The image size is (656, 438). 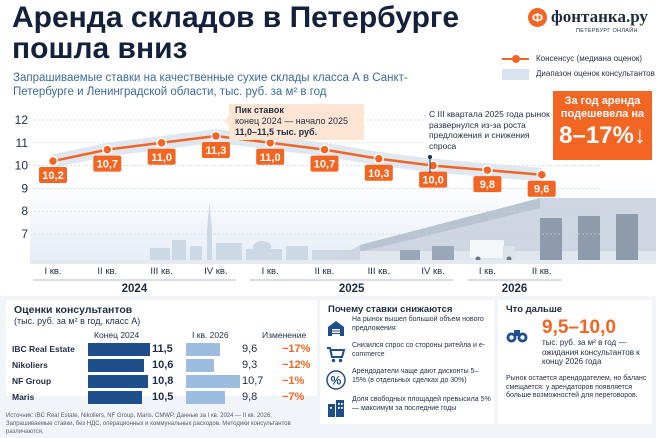 I want to click on value-2026: 9,6, so click(x=250, y=349).